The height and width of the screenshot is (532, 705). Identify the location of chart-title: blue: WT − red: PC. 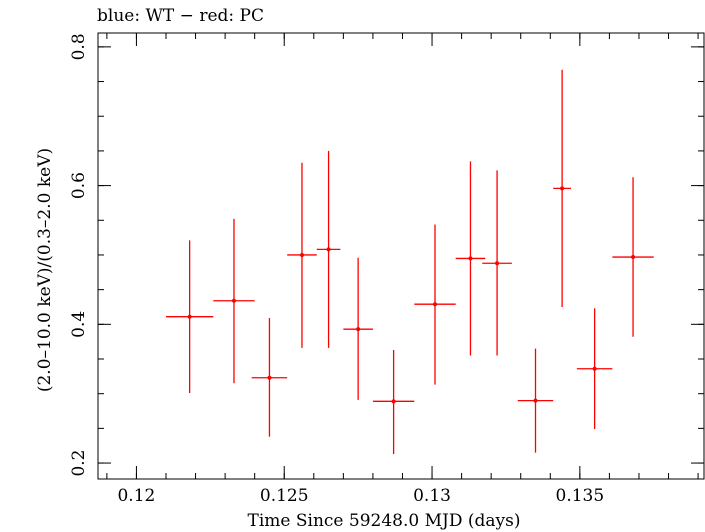
(180, 16).